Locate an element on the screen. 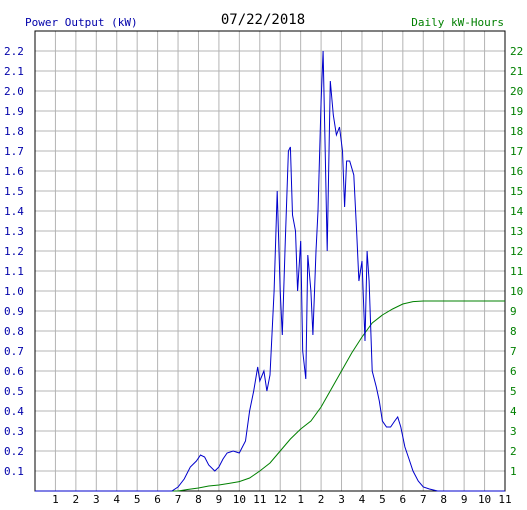  left-tick-label: 2.2 is located at coordinates (14, 51).